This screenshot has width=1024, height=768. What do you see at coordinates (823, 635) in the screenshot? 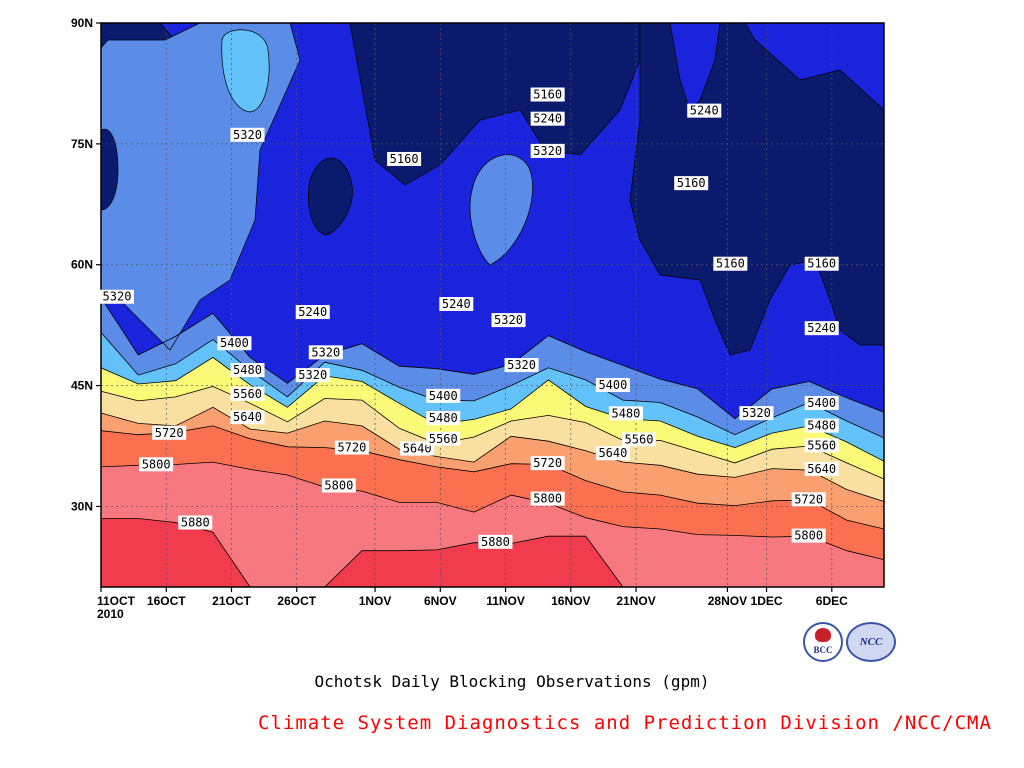
I see `bcc-emblem-icon` at bounding box center [823, 635].